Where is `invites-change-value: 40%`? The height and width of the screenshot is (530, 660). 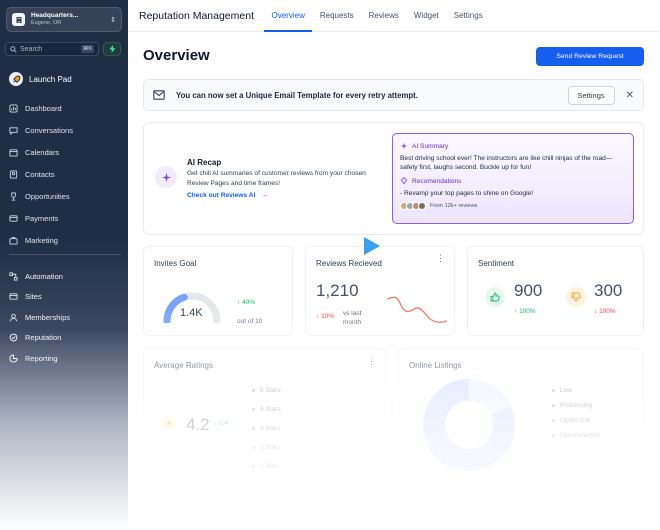 invites-change-value: 40% is located at coordinates (249, 302).